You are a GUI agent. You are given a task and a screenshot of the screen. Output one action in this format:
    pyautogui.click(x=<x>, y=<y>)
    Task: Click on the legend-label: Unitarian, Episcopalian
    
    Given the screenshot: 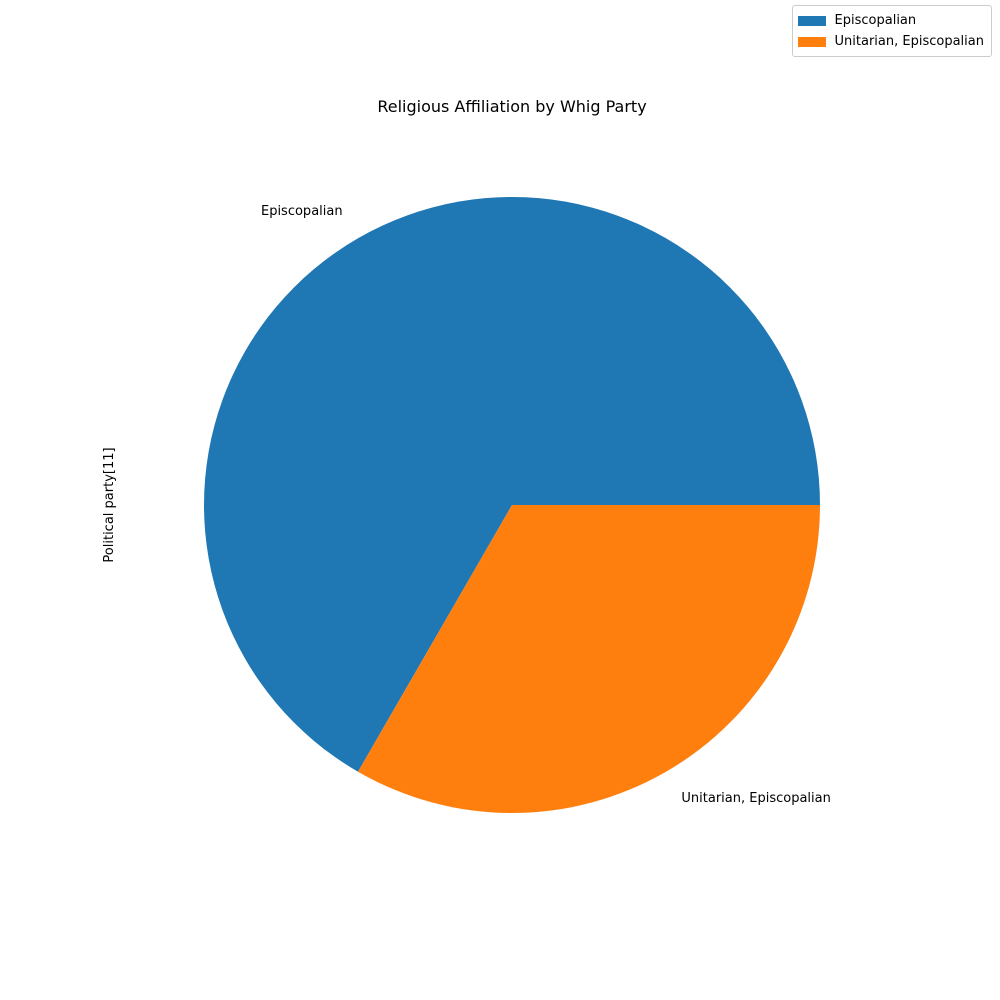 What is the action you would take?
    pyautogui.click(x=909, y=41)
    